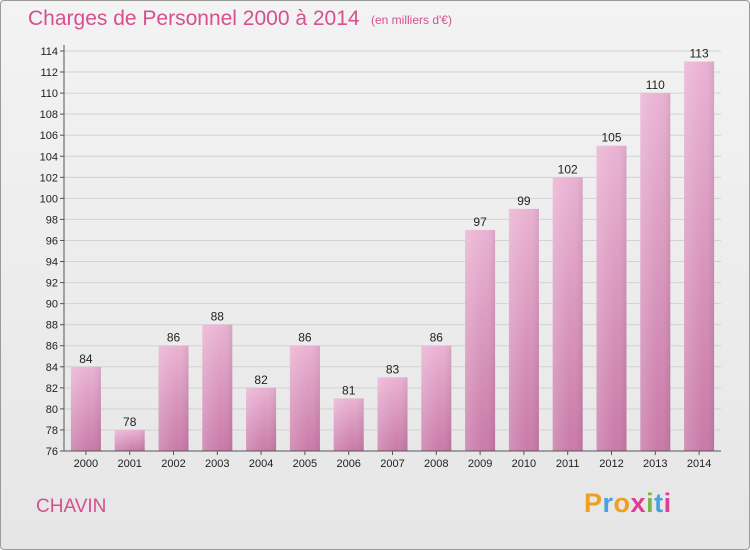 The image size is (750, 550). I want to click on data-label: 102, so click(568, 169).